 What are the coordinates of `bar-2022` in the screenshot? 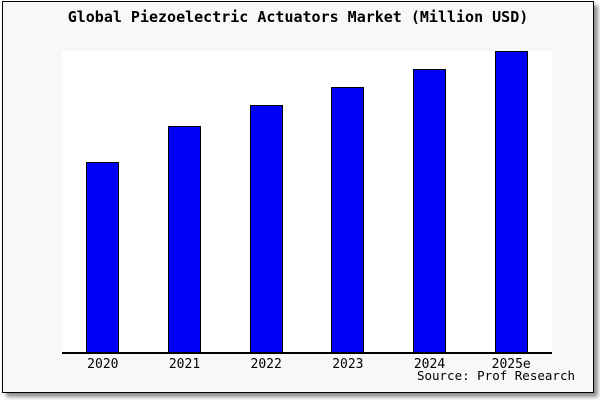 It's located at (266, 228).